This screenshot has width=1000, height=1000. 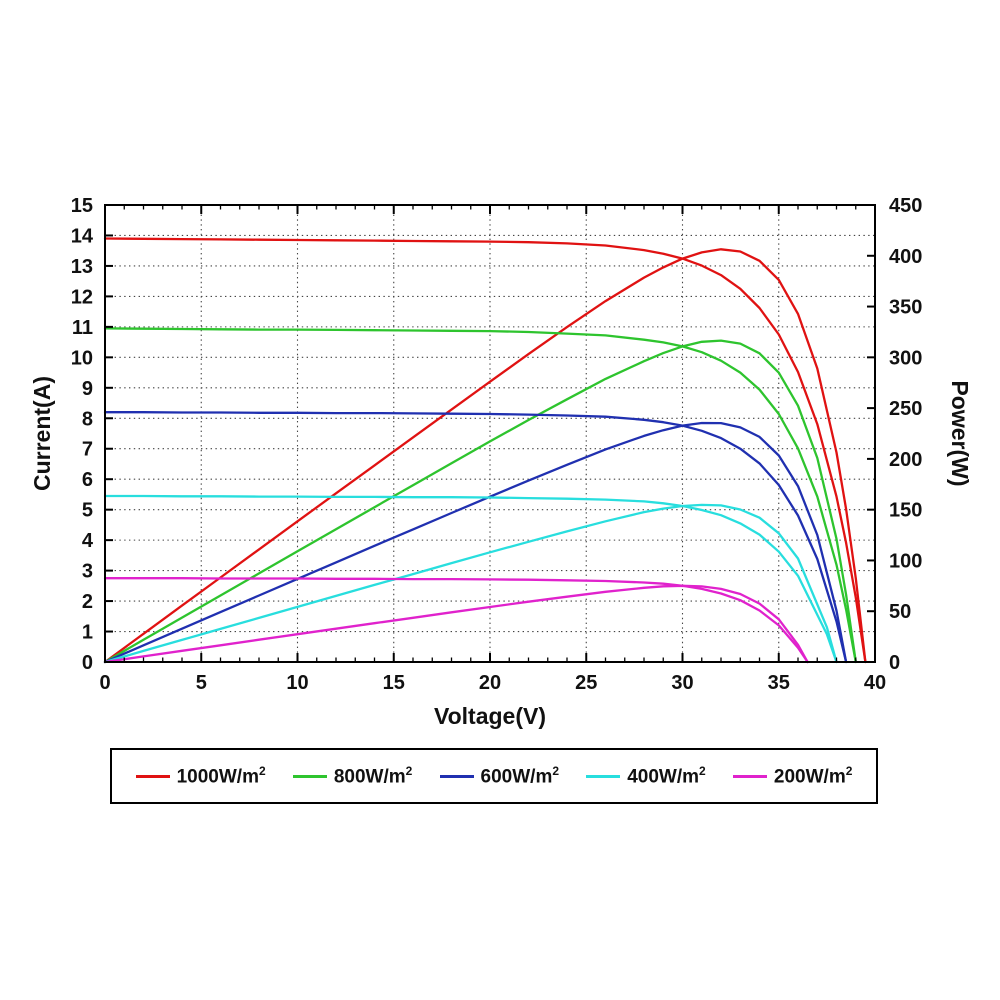 I want to click on legend: 1000W/m2 800W/m2 600W/m2 400W/m2 200W/m2, so click(x=494, y=776).